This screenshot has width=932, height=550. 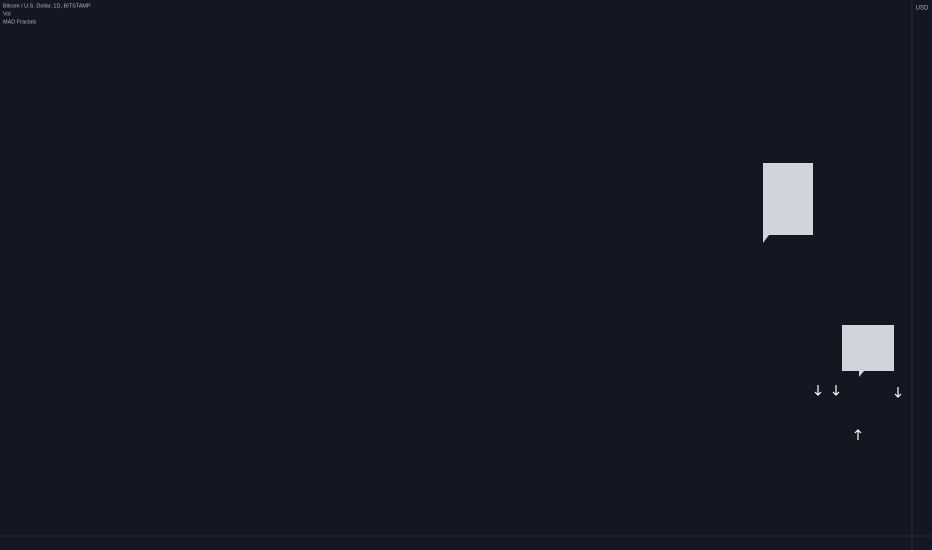 What do you see at coordinates (7, 14) in the screenshot?
I see `legend-item: Vol` at bounding box center [7, 14].